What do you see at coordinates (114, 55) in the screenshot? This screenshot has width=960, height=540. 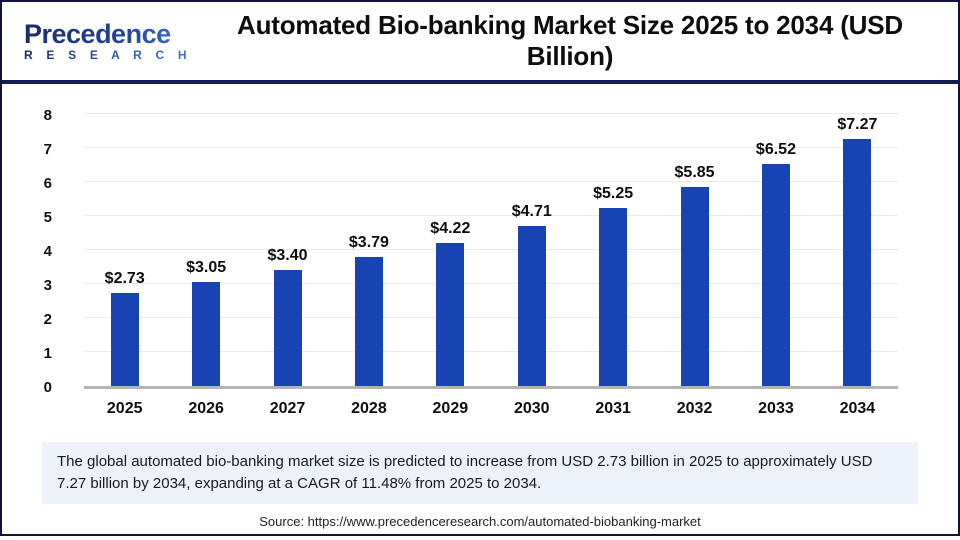 I see `logo-subtitle: R E S E A R C H` at bounding box center [114, 55].